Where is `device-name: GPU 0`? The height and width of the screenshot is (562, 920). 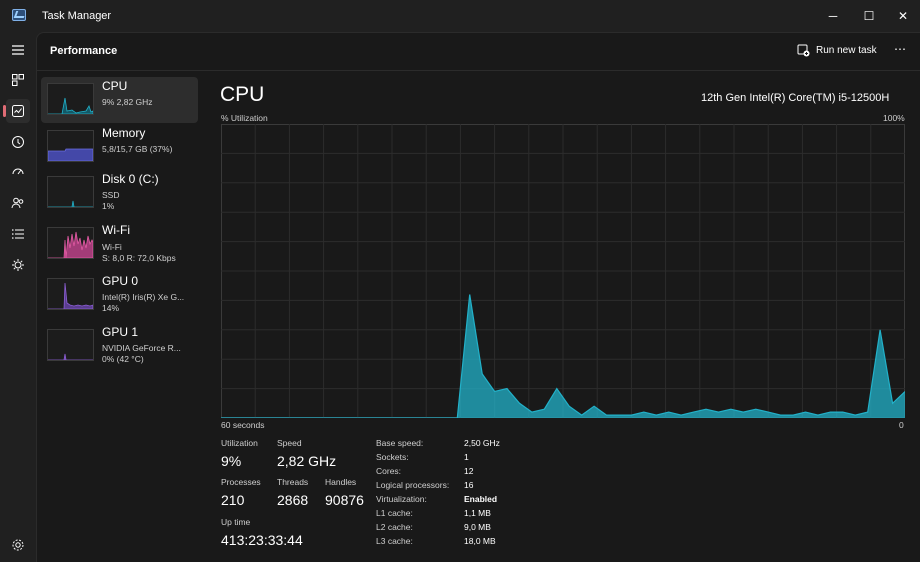 device-name: GPU 0 is located at coordinates (120, 281).